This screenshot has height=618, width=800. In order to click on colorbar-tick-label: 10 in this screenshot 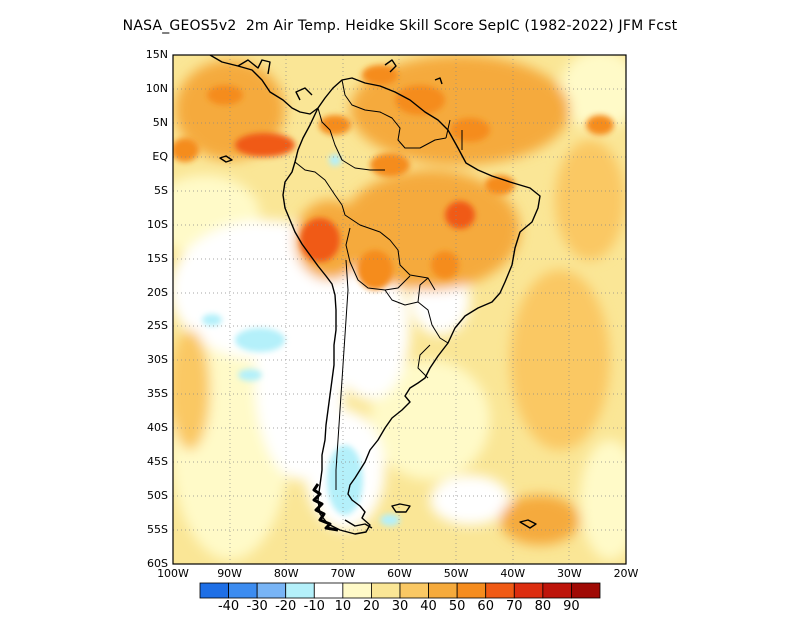, I will do `click(343, 606)`.